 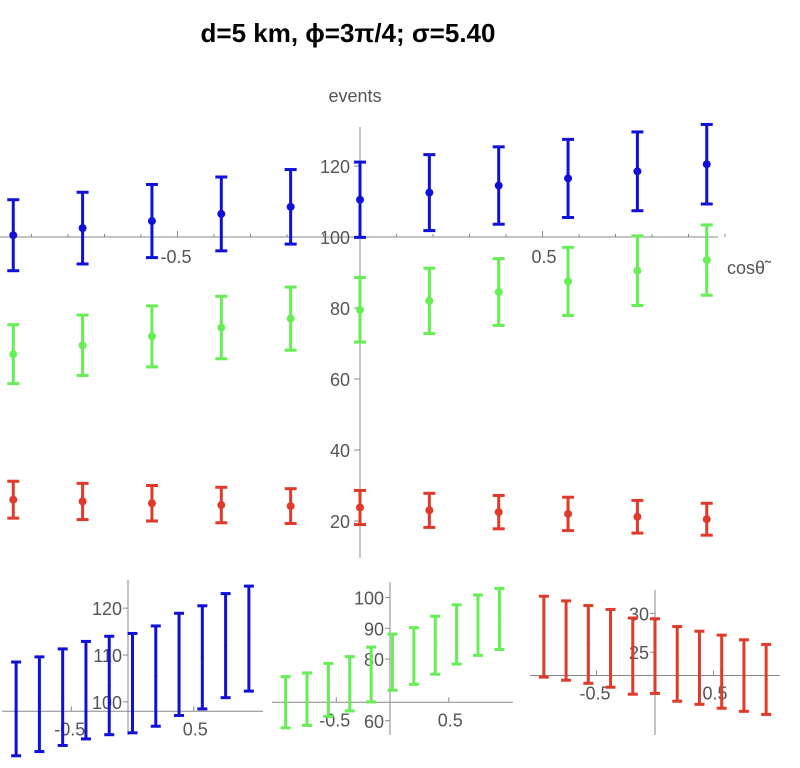 I want to click on y-tick-label: 40, so click(x=340, y=451).